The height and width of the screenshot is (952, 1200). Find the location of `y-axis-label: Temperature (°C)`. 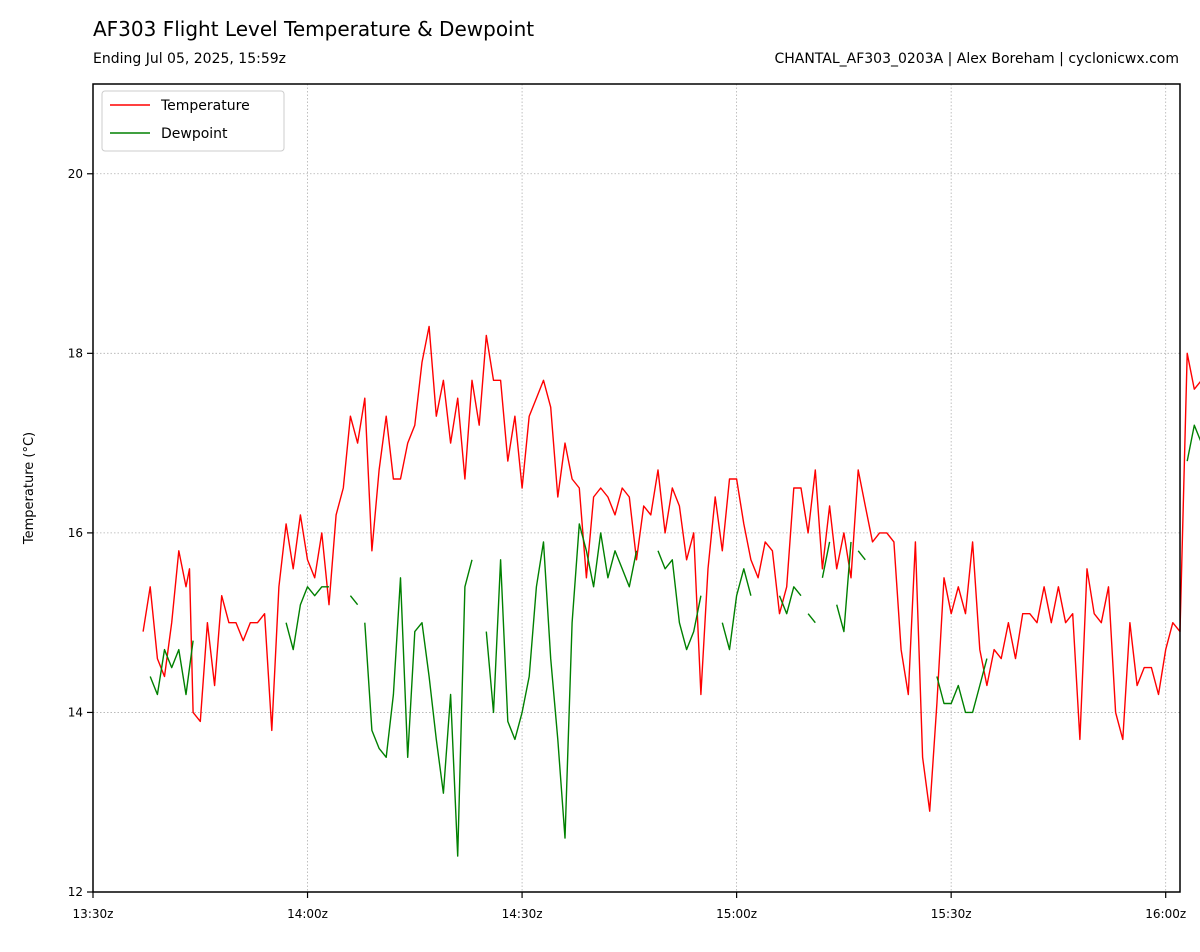

y-axis-label: Temperature (°C) is located at coordinates (29, 488).